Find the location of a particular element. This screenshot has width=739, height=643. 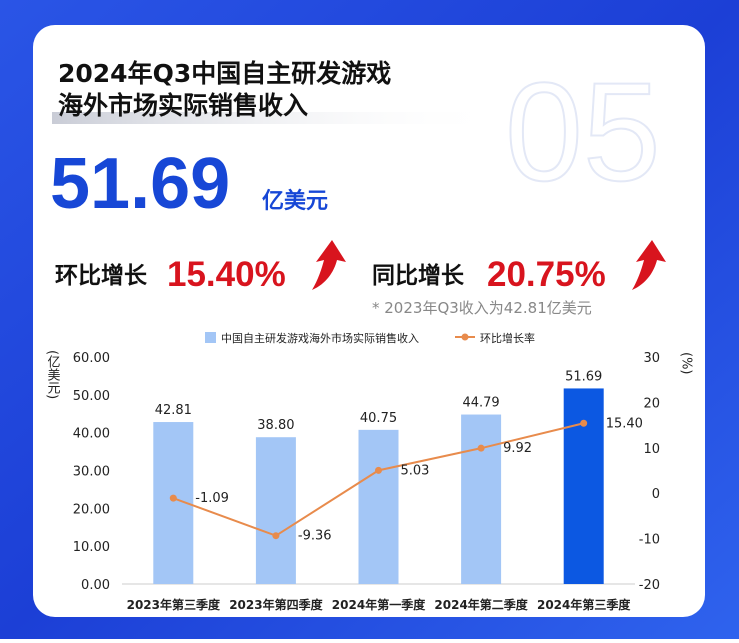

y-tick-label: 30.00 is located at coordinates (91, 472).